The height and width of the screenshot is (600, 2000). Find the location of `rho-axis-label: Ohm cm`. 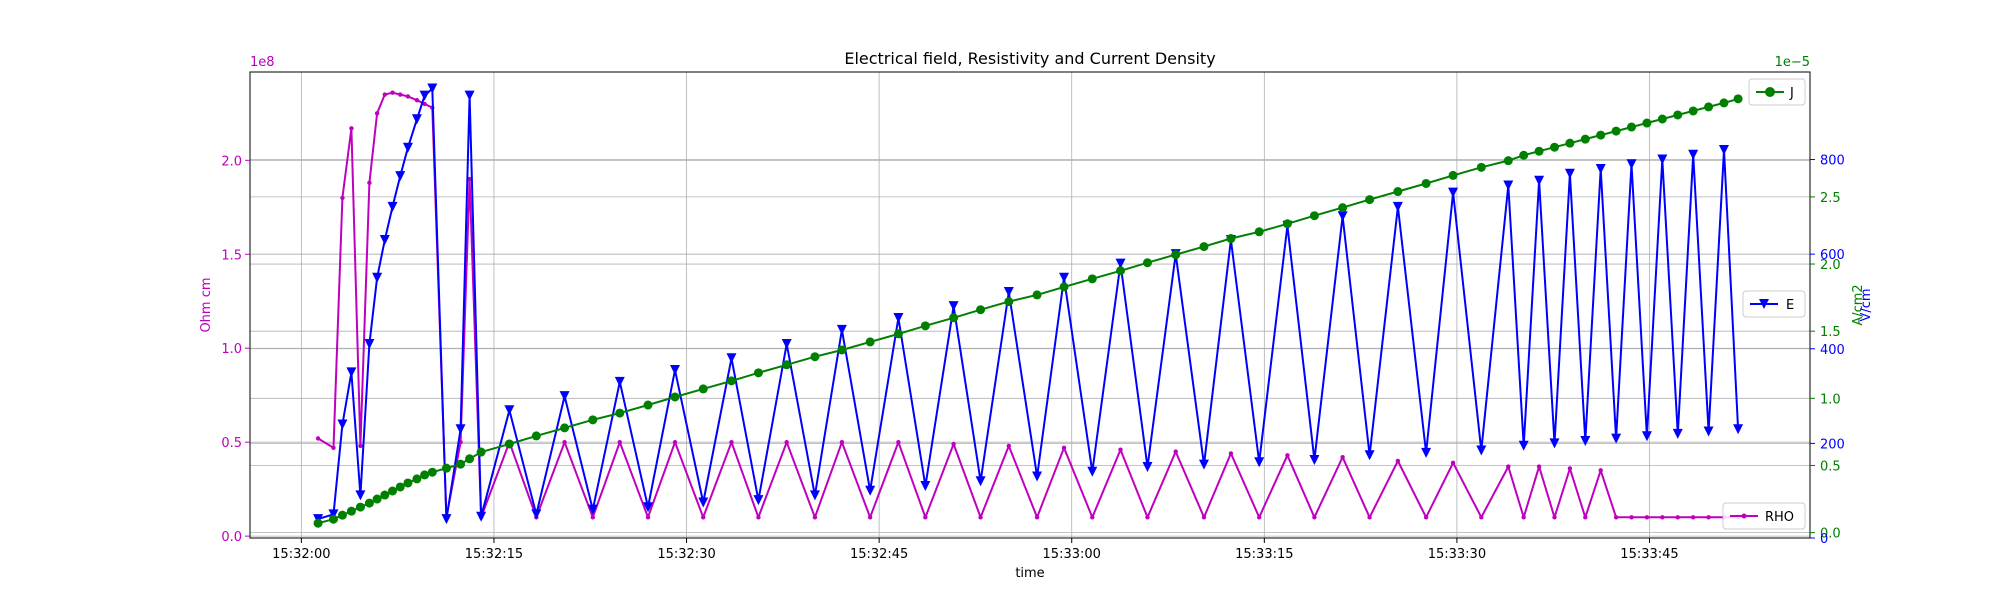

rho-axis-label: Ohm cm is located at coordinates (206, 304).